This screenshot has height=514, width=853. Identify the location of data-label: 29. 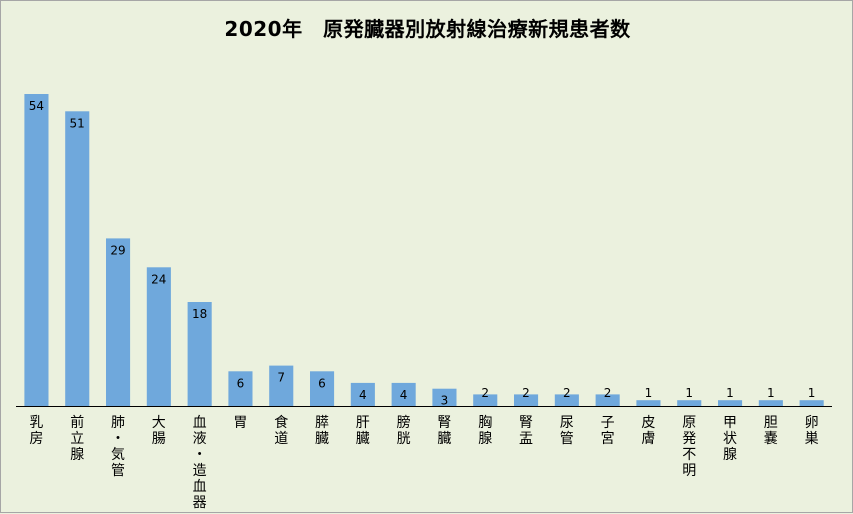
(117, 250).